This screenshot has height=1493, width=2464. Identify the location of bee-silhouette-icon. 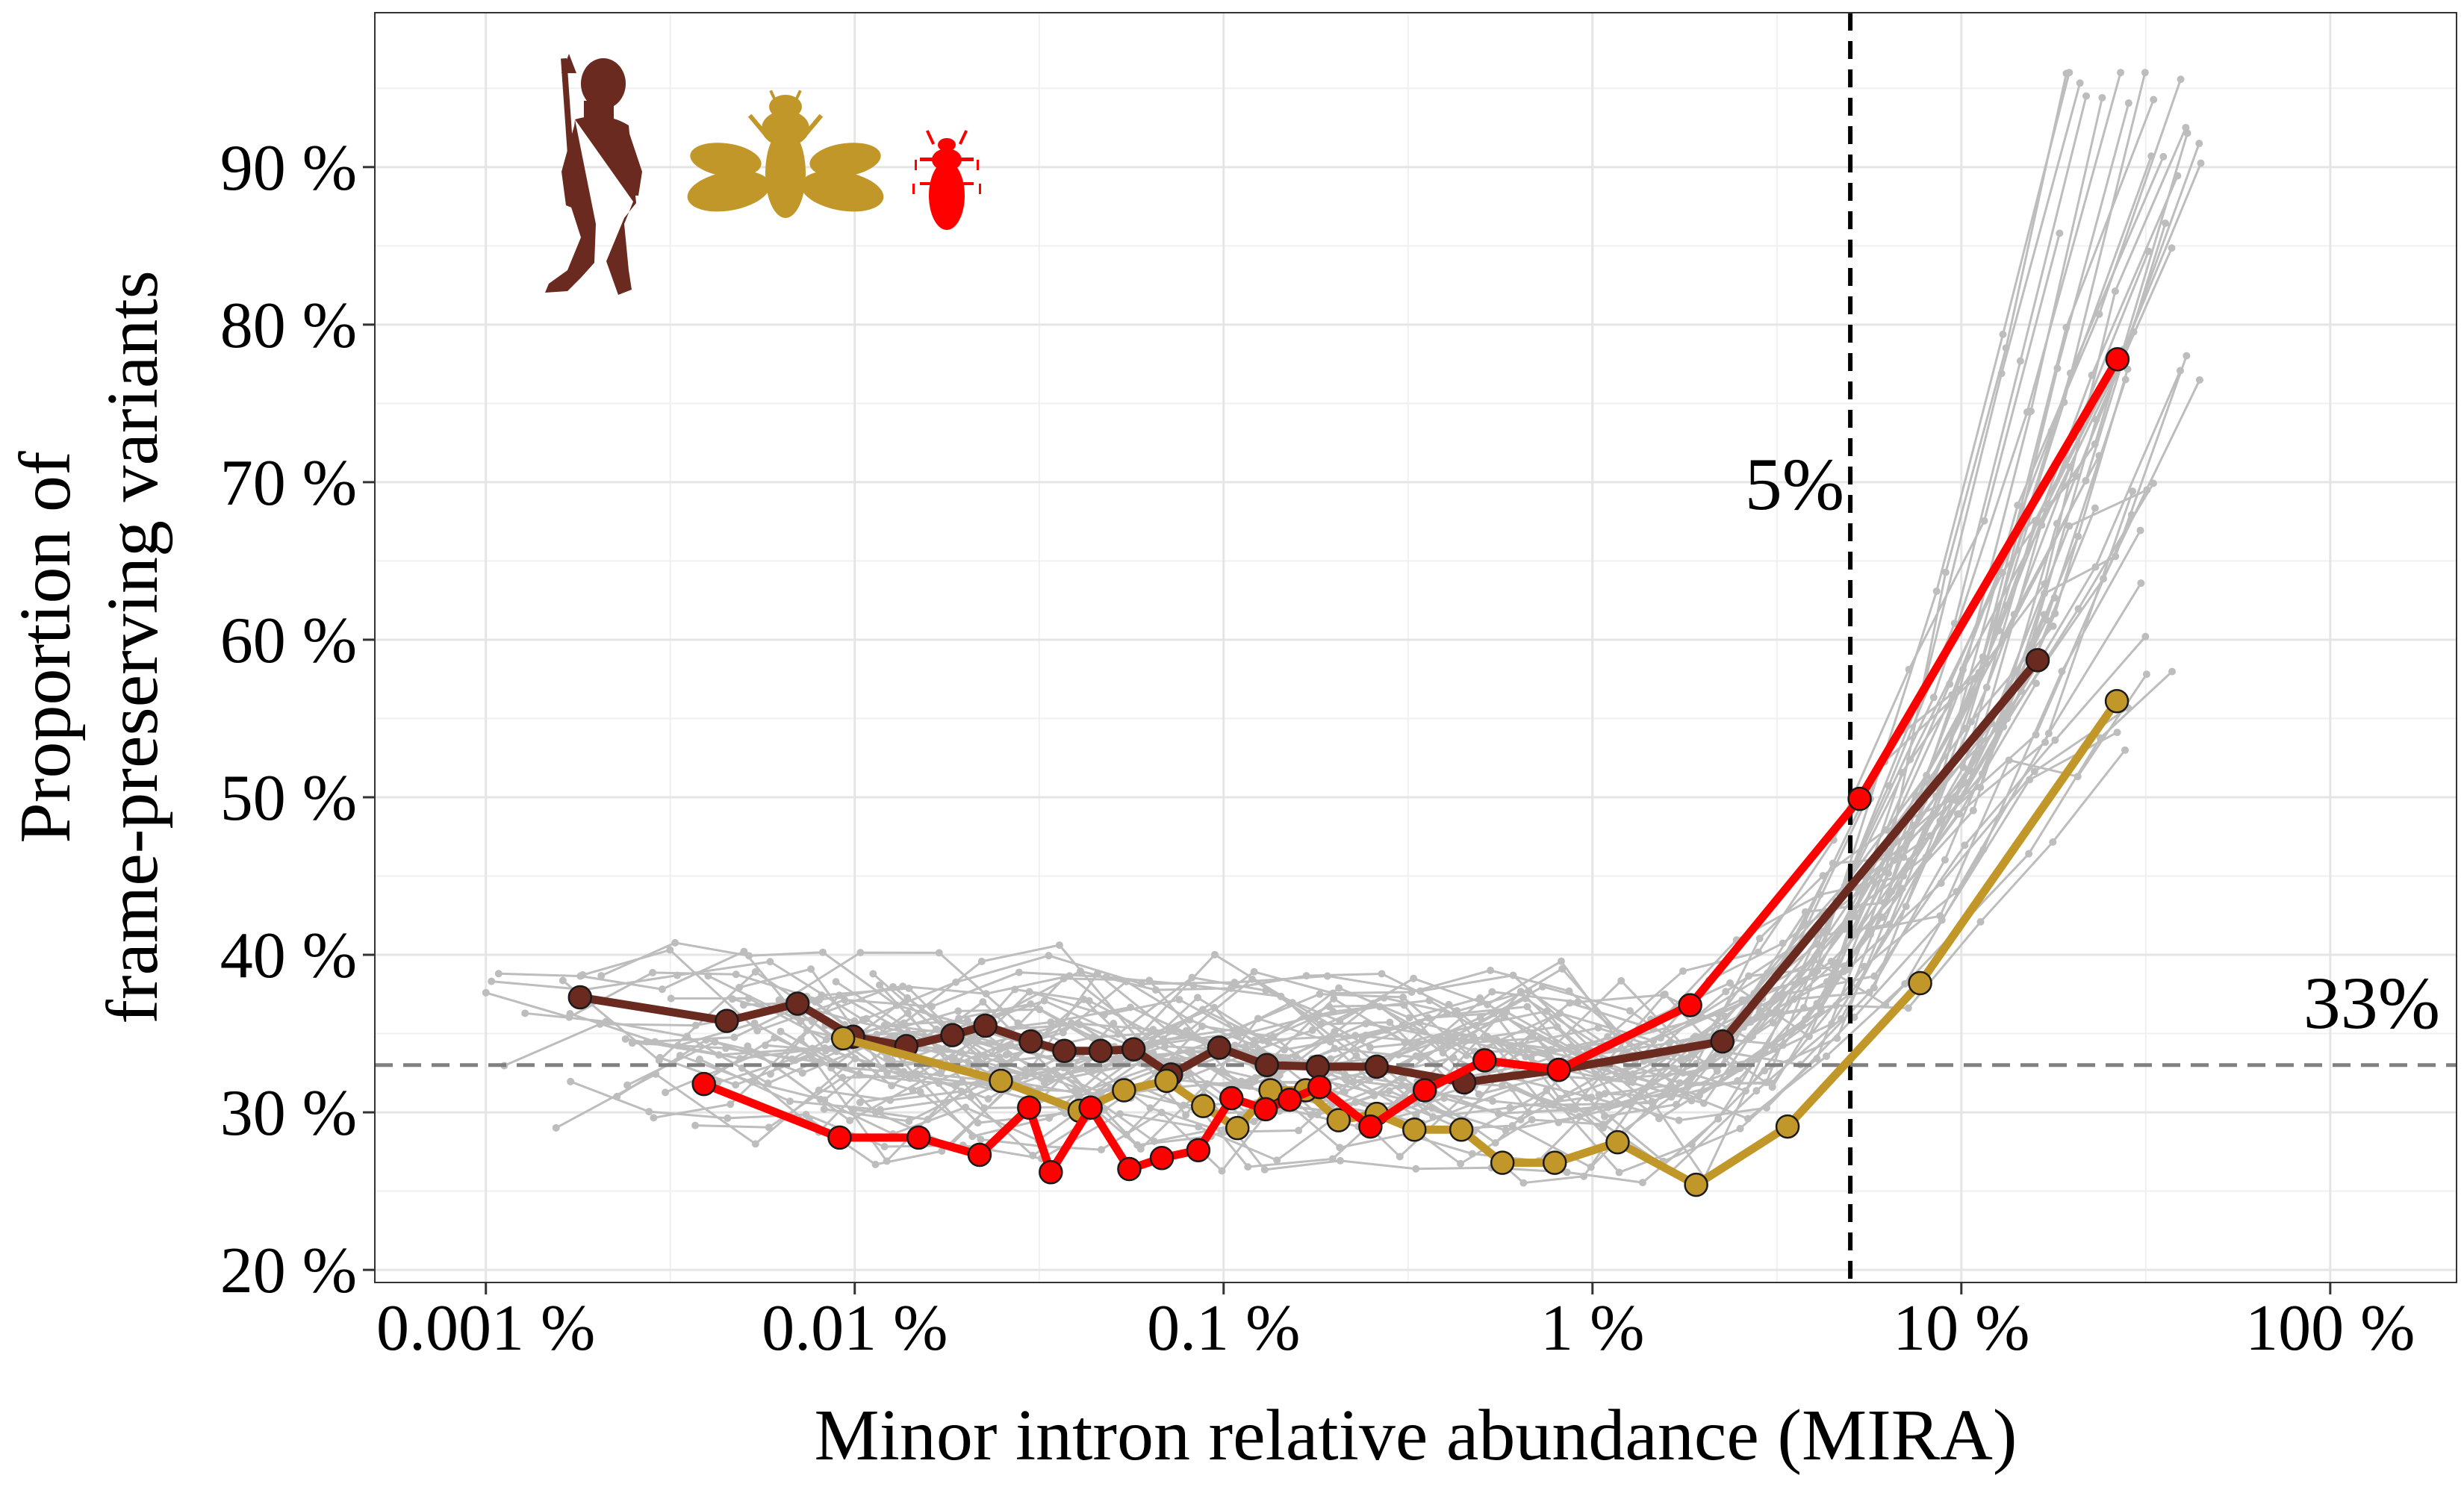
(785, 154).